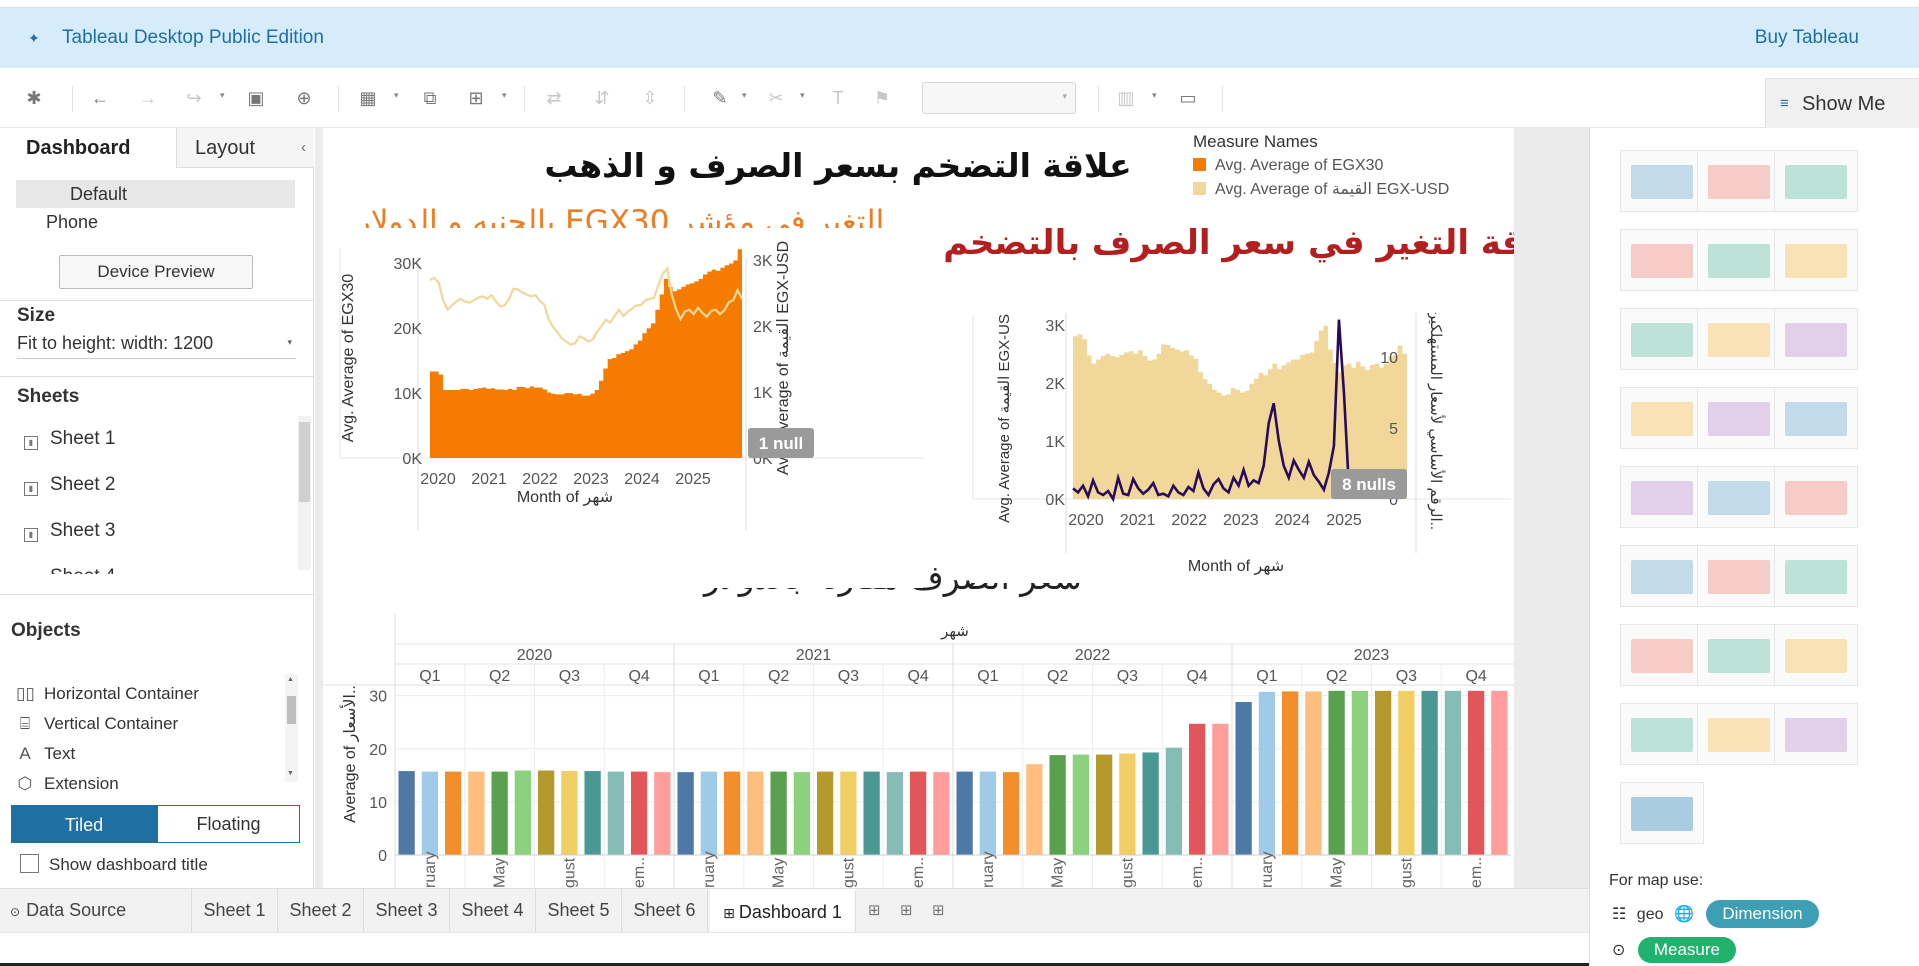 This screenshot has height=966, width=1919. Describe the element at coordinates (874, 910) in the screenshot. I see `new-worksheet-icon: ⊞` at that location.